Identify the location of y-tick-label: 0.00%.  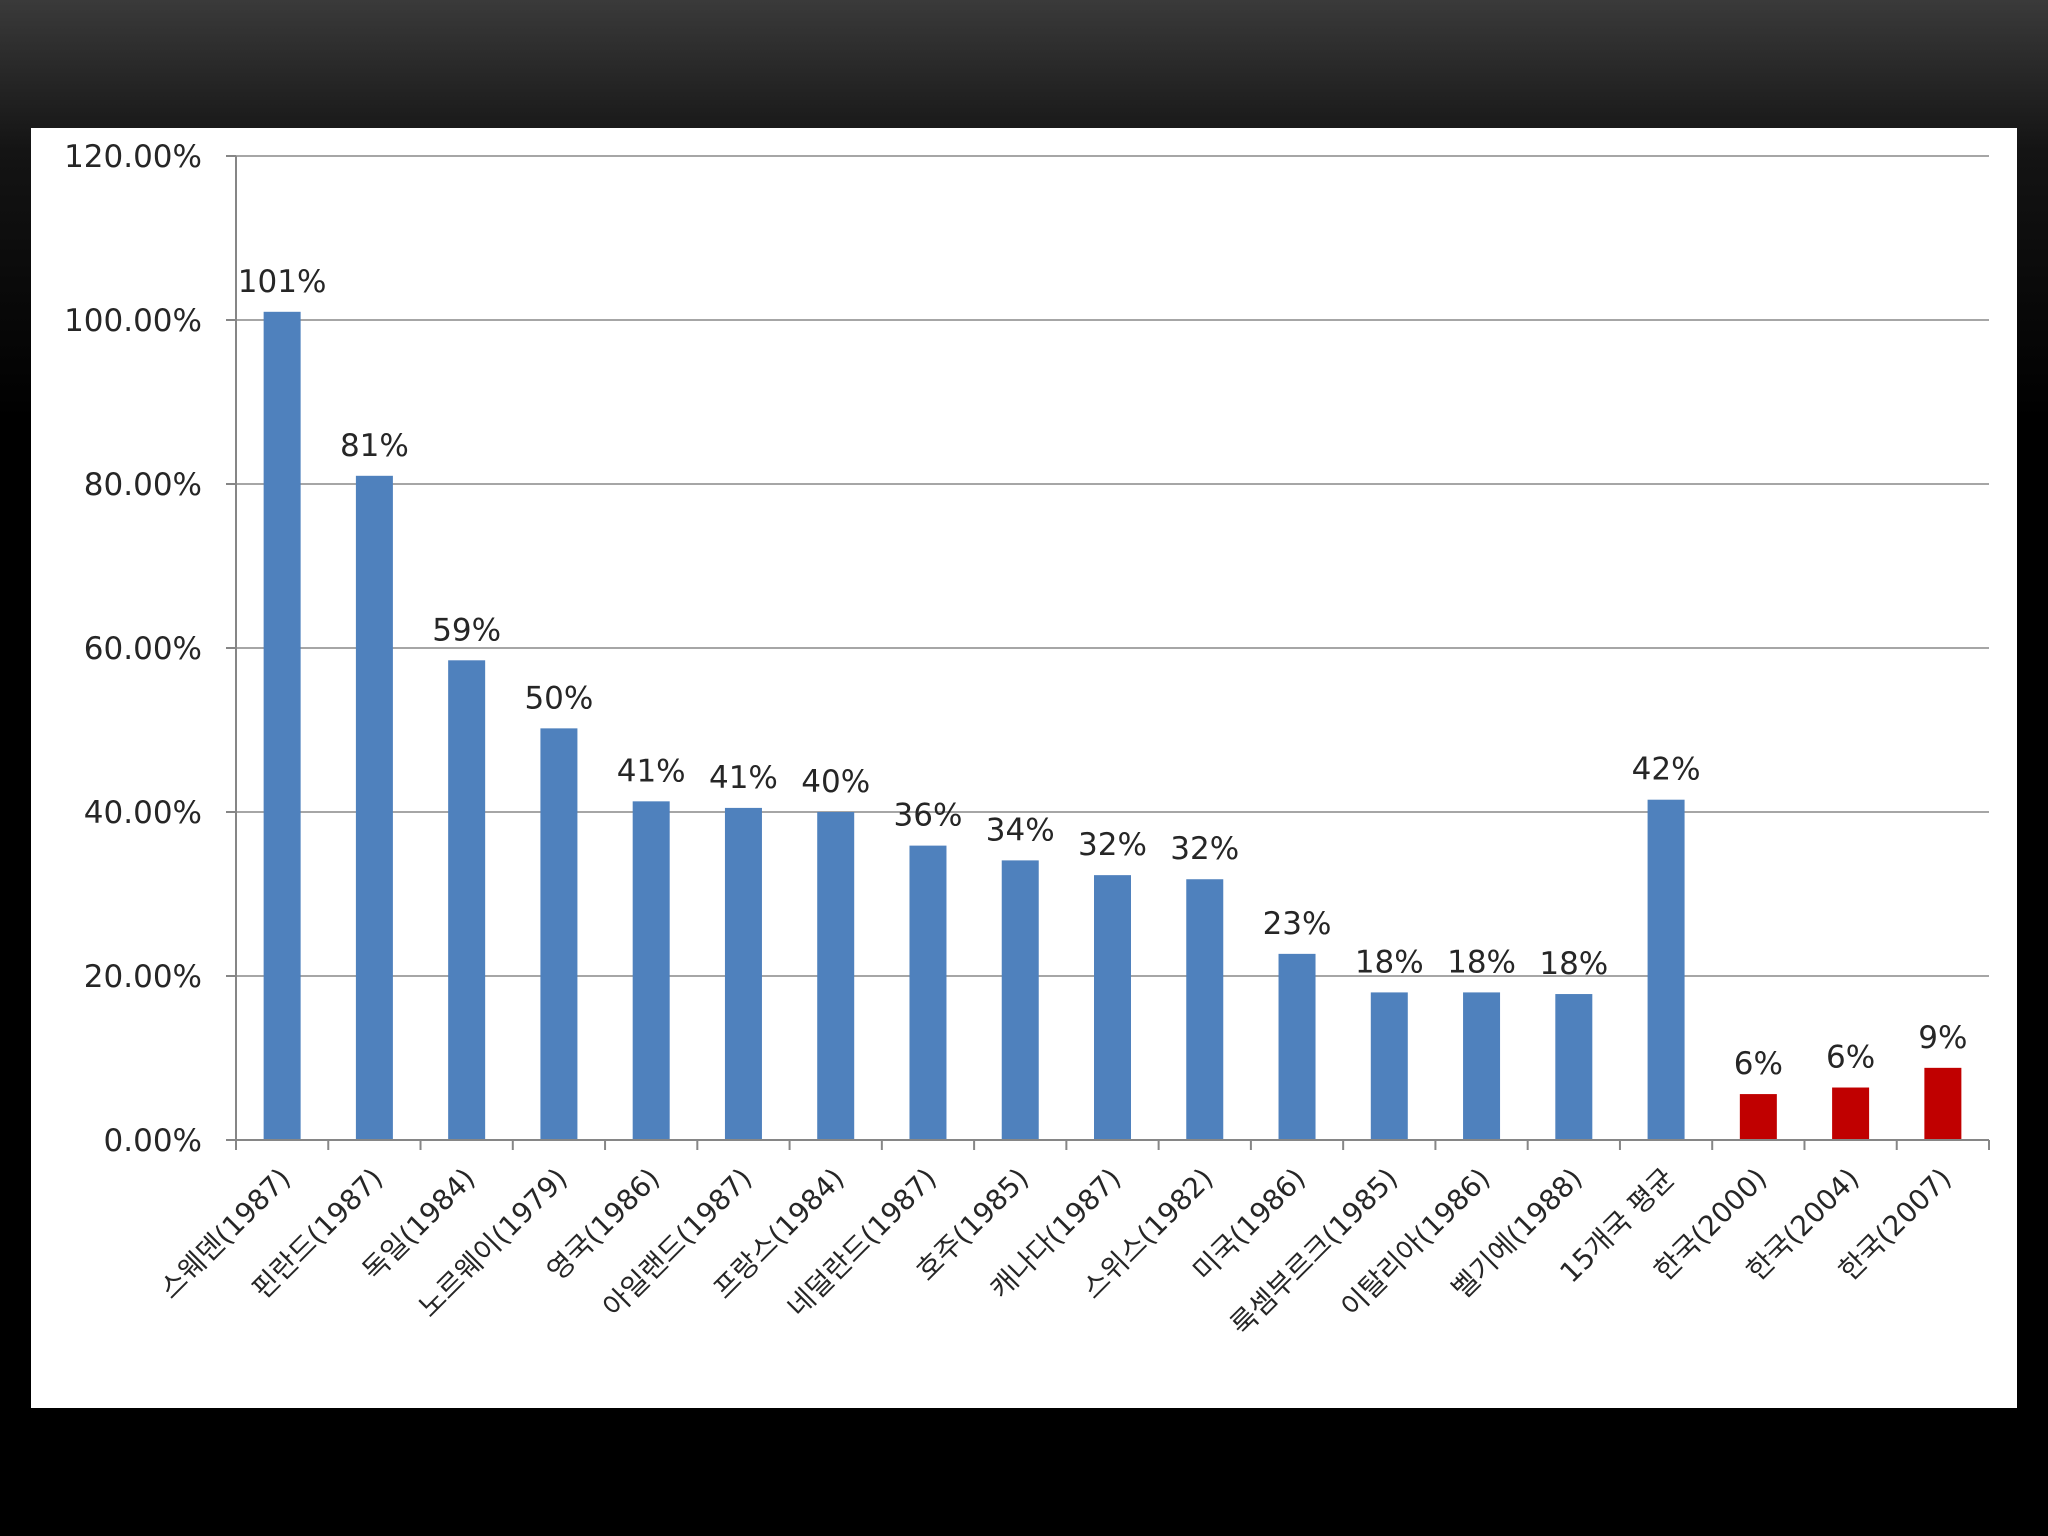
(153, 1141).